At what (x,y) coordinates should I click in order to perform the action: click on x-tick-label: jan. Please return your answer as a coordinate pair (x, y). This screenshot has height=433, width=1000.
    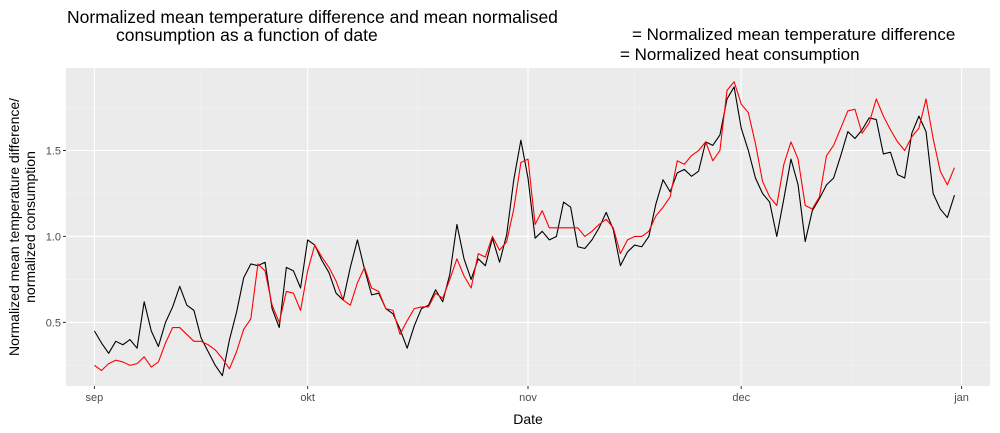
    Looking at the image, I should click on (961, 398).